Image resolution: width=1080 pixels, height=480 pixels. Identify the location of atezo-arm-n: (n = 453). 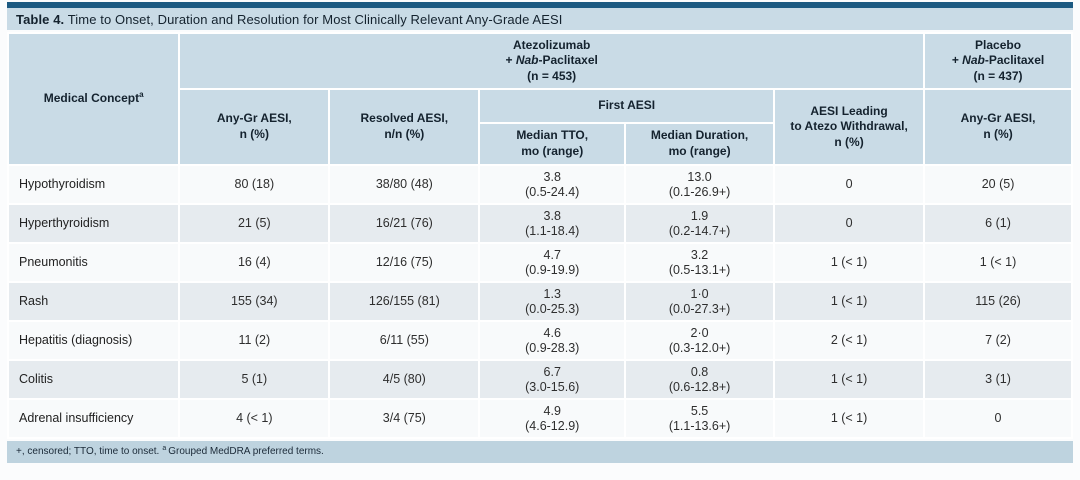
(552, 75).